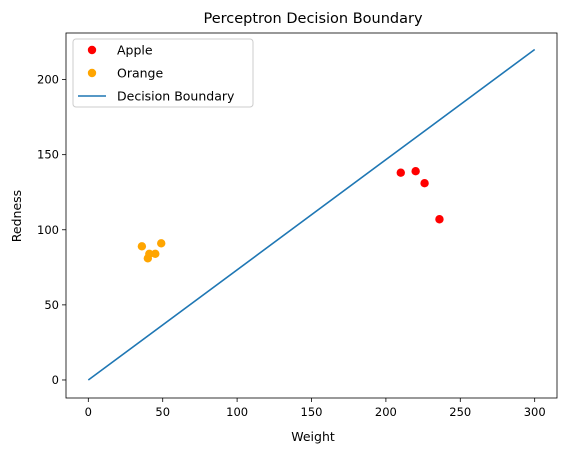  I want to click on y-tick-label: 200, so click(48, 80).